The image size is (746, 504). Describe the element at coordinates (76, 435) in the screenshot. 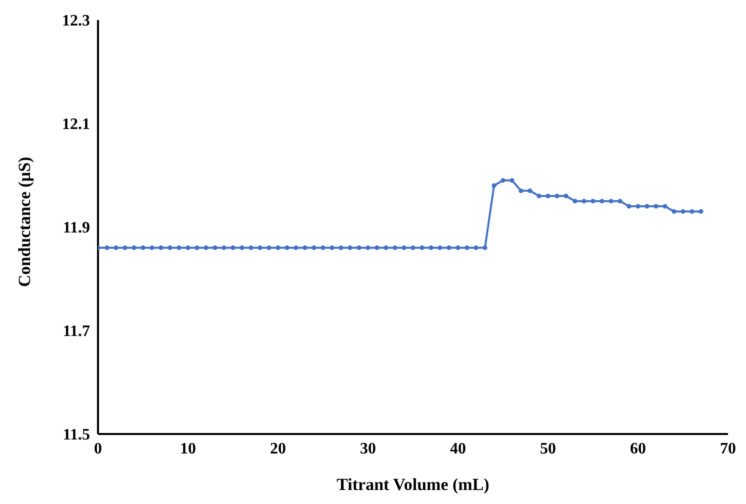

I see `y-tick-label: 11.5` at that location.